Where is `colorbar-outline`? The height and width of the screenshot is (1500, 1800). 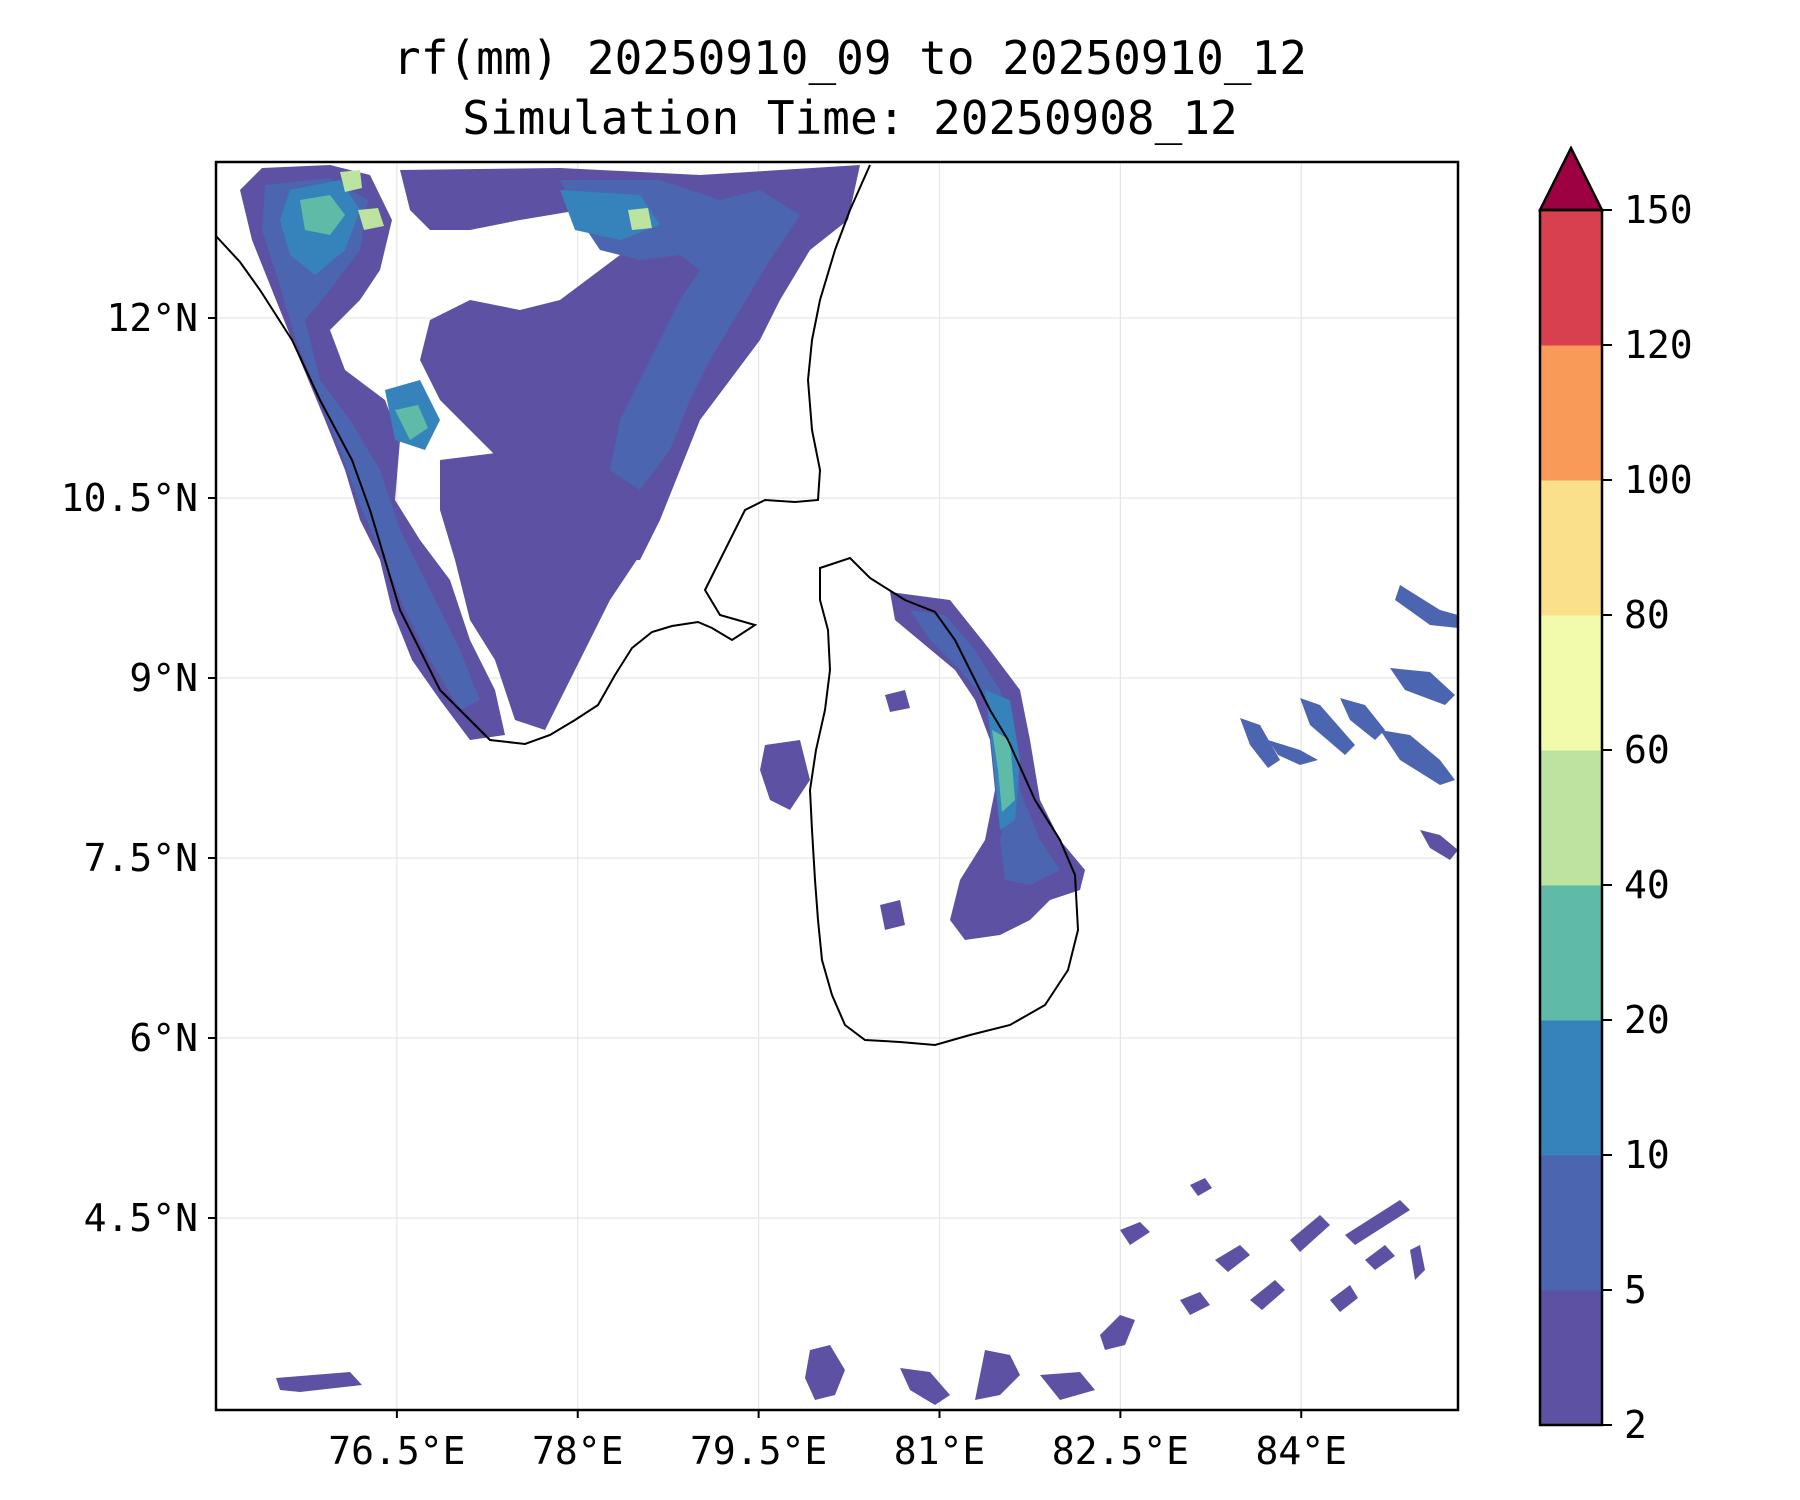 colorbar-outline is located at coordinates (1571, 817).